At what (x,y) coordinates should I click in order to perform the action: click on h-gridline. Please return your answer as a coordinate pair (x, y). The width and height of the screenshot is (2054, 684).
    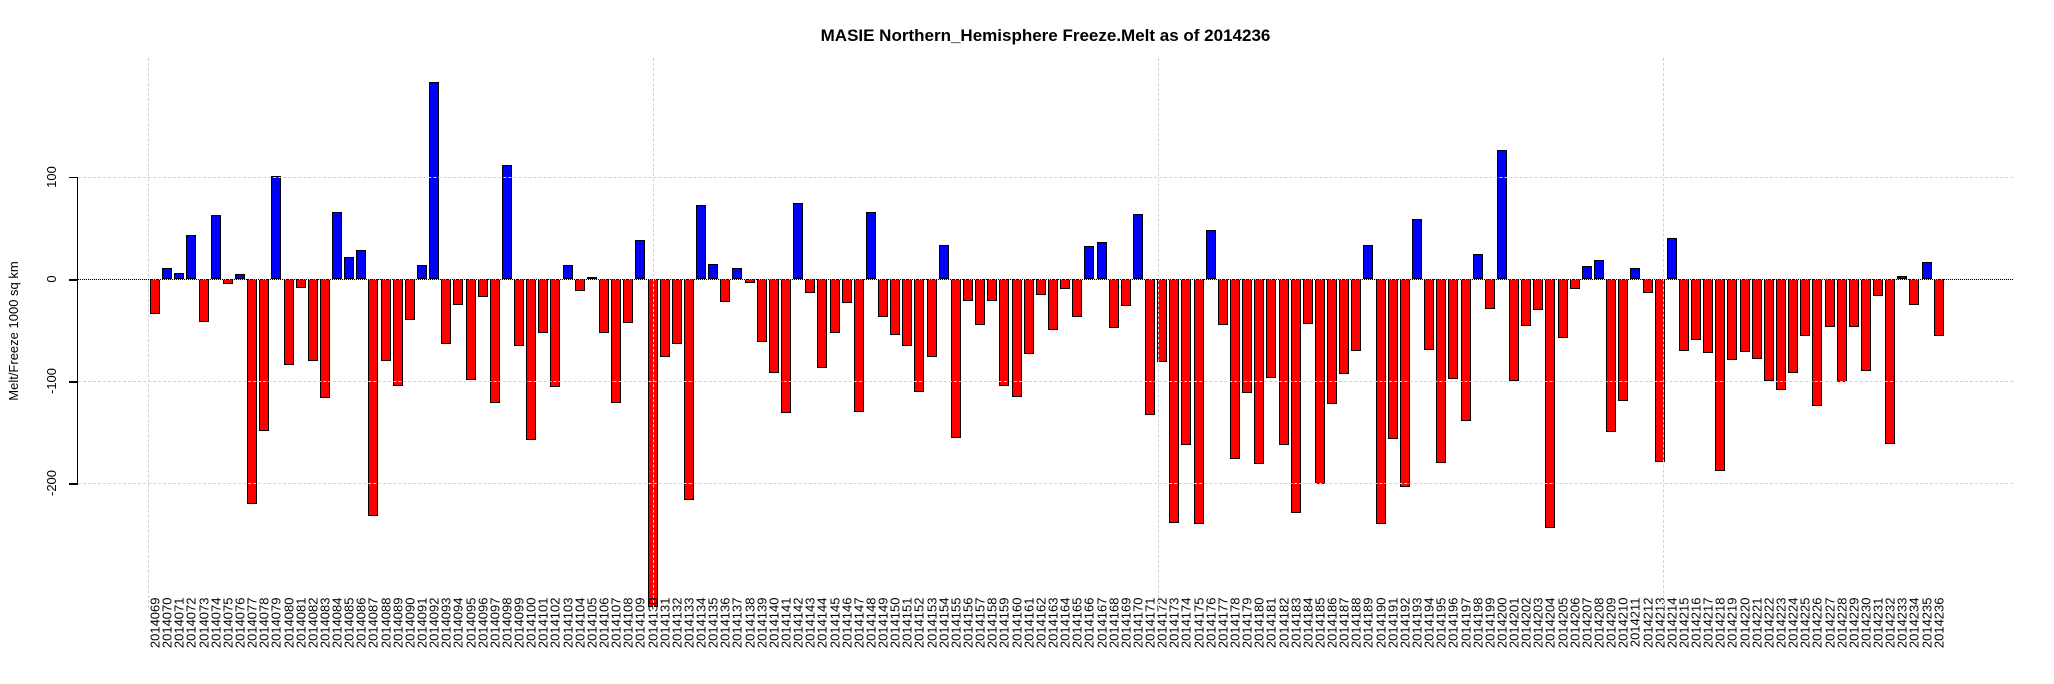
    Looking at the image, I should click on (1045, 177).